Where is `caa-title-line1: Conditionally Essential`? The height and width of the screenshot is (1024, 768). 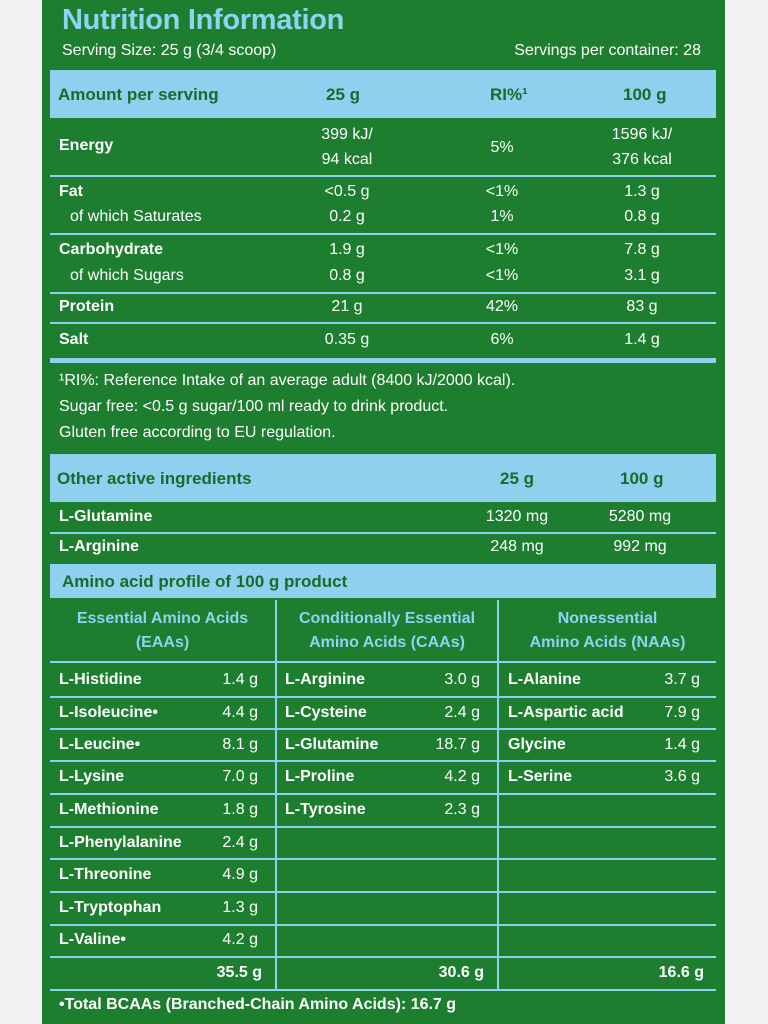 caa-title-line1: Conditionally Essential is located at coordinates (387, 618).